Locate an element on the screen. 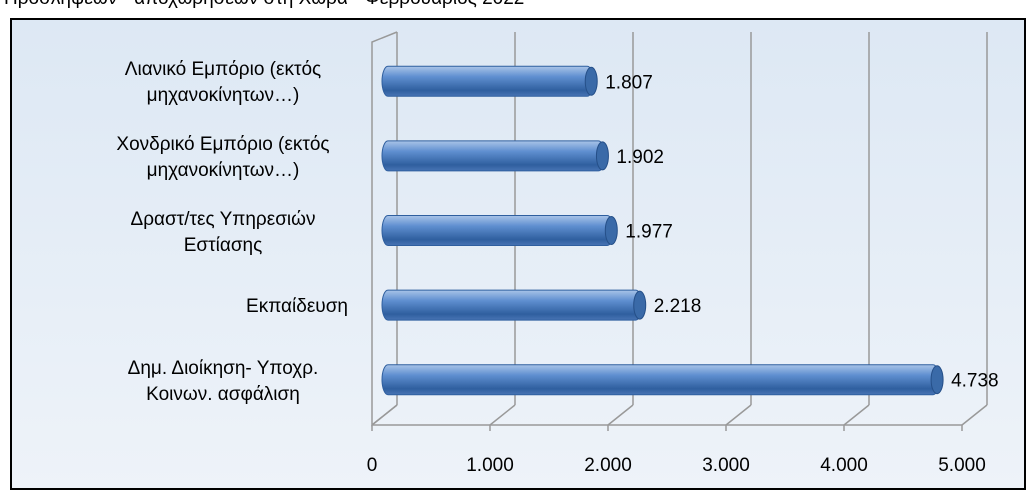  x-tick-label: 3.000 is located at coordinates (726, 465).